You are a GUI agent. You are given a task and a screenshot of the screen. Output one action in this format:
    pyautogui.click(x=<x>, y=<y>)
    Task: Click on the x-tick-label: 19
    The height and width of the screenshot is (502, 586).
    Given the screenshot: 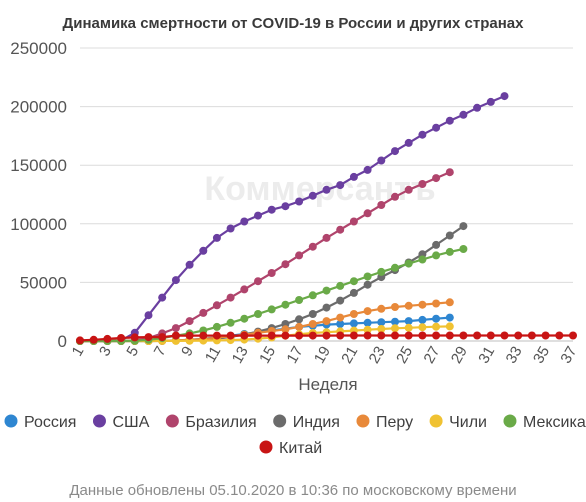 What is the action you would take?
    pyautogui.click(x=322, y=355)
    